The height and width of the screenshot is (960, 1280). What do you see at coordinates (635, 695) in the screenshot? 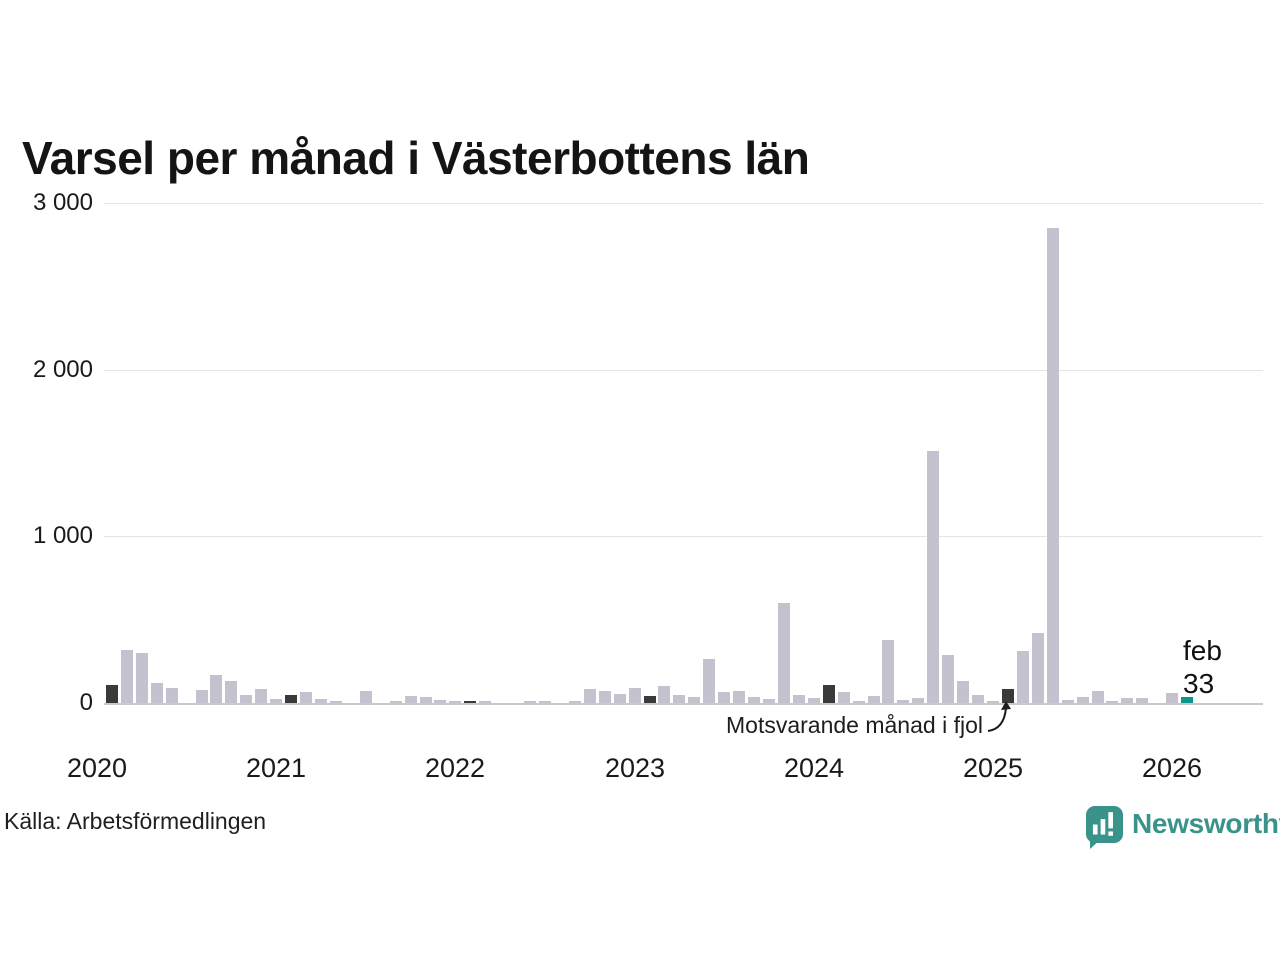
I see `bar-jan-2023` at bounding box center [635, 695].